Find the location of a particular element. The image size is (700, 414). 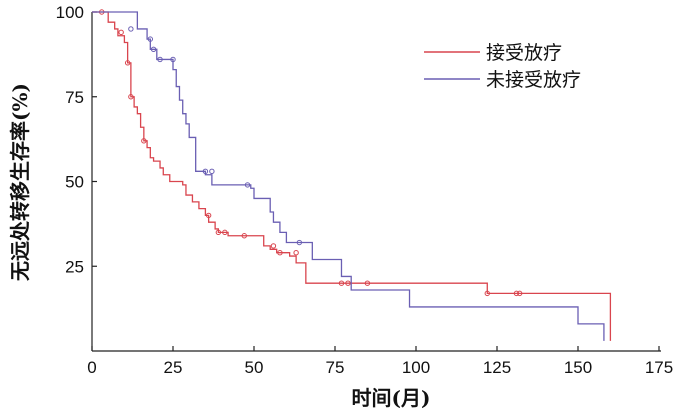

y-axis-title: 无远处转移生存率(%) is located at coordinates (20, 182).